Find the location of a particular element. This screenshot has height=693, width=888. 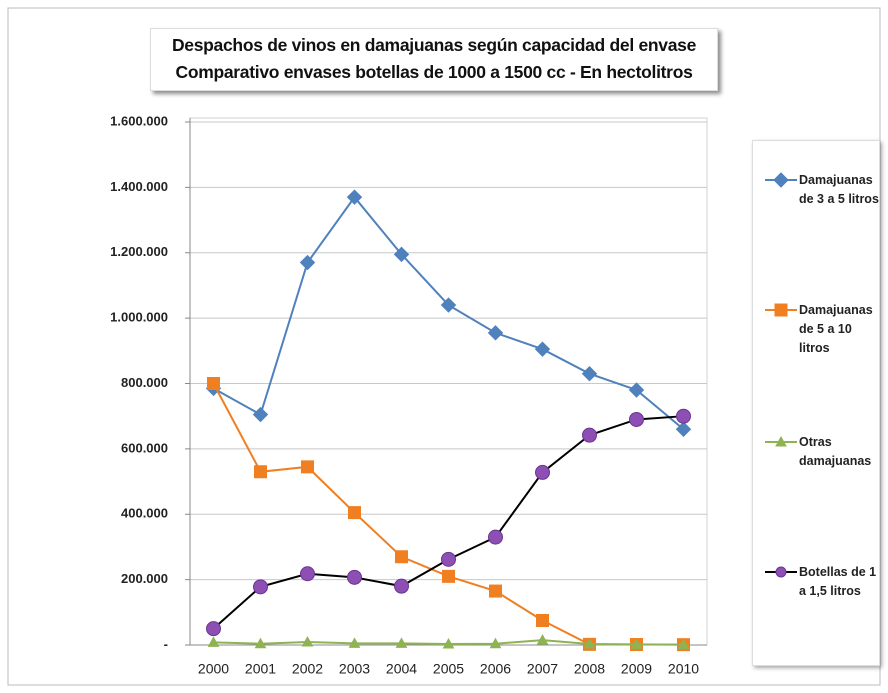

x-tick-label: 2002 is located at coordinates (307, 669).